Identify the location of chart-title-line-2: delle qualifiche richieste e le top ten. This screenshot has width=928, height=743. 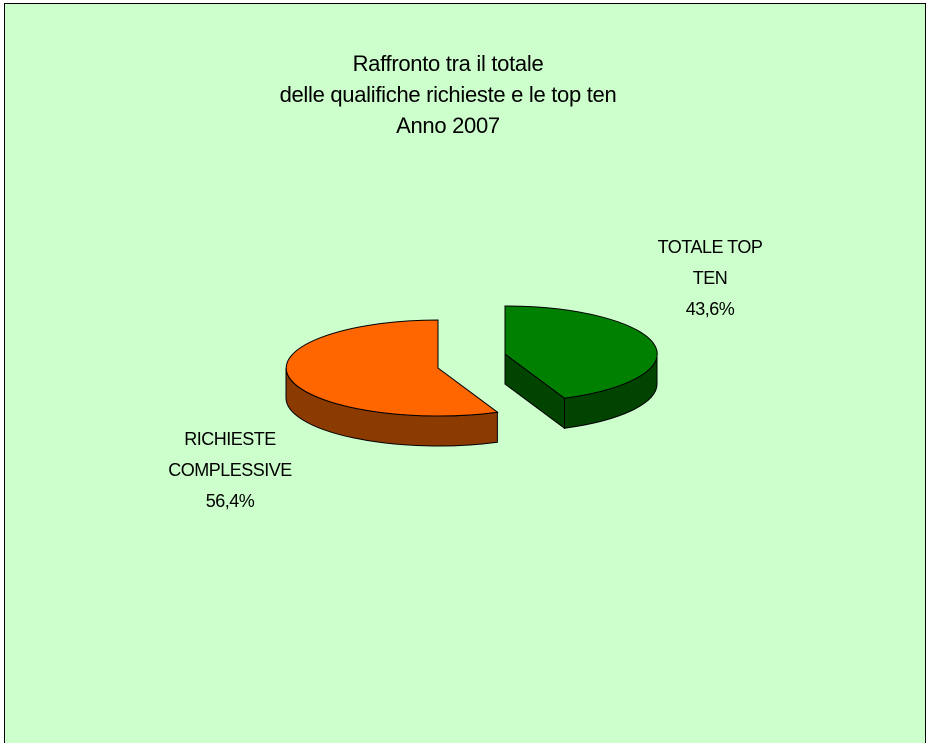
(448, 94).